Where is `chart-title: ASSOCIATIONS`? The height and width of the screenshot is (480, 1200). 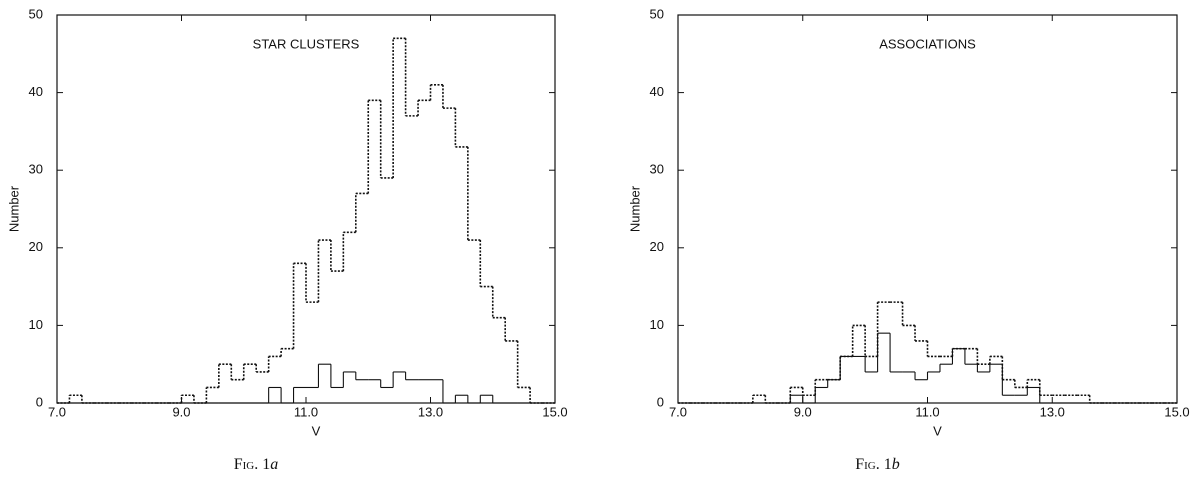
chart-title: ASSOCIATIONS is located at coordinates (927, 43).